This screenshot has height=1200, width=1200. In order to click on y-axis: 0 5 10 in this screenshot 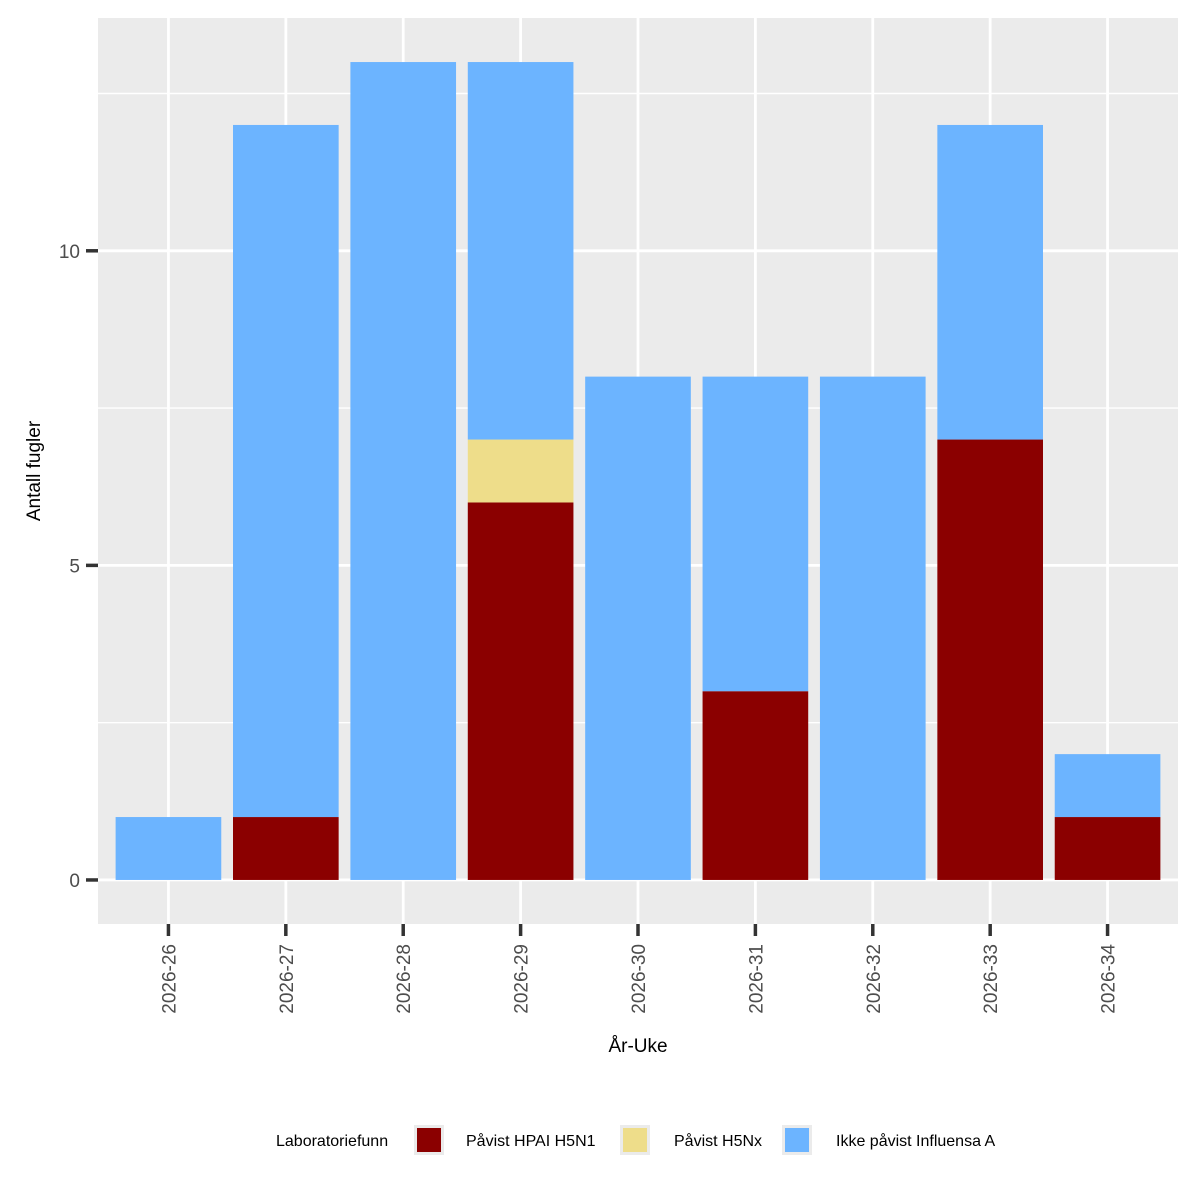, I will do `click(78, 567)`.